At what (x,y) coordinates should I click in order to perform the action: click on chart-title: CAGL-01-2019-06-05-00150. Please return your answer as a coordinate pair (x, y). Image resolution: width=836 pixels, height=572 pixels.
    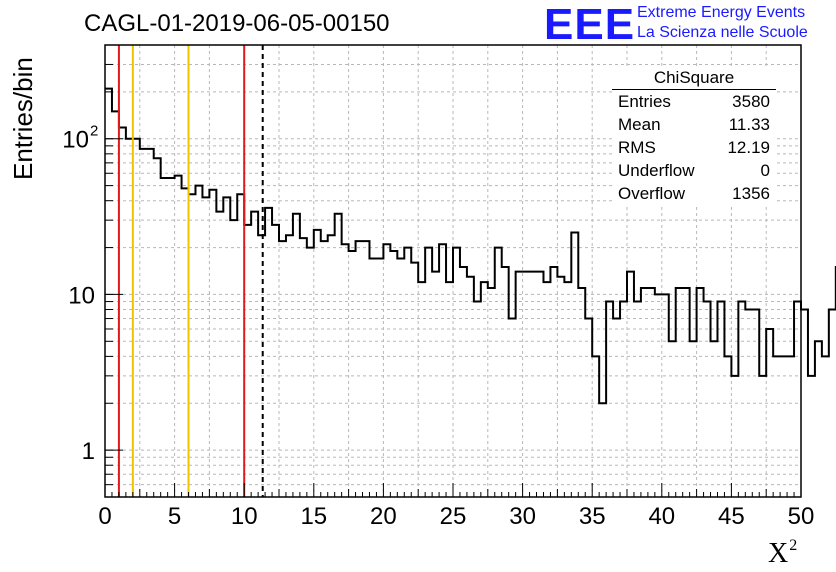
    Looking at the image, I should click on (237, 23).